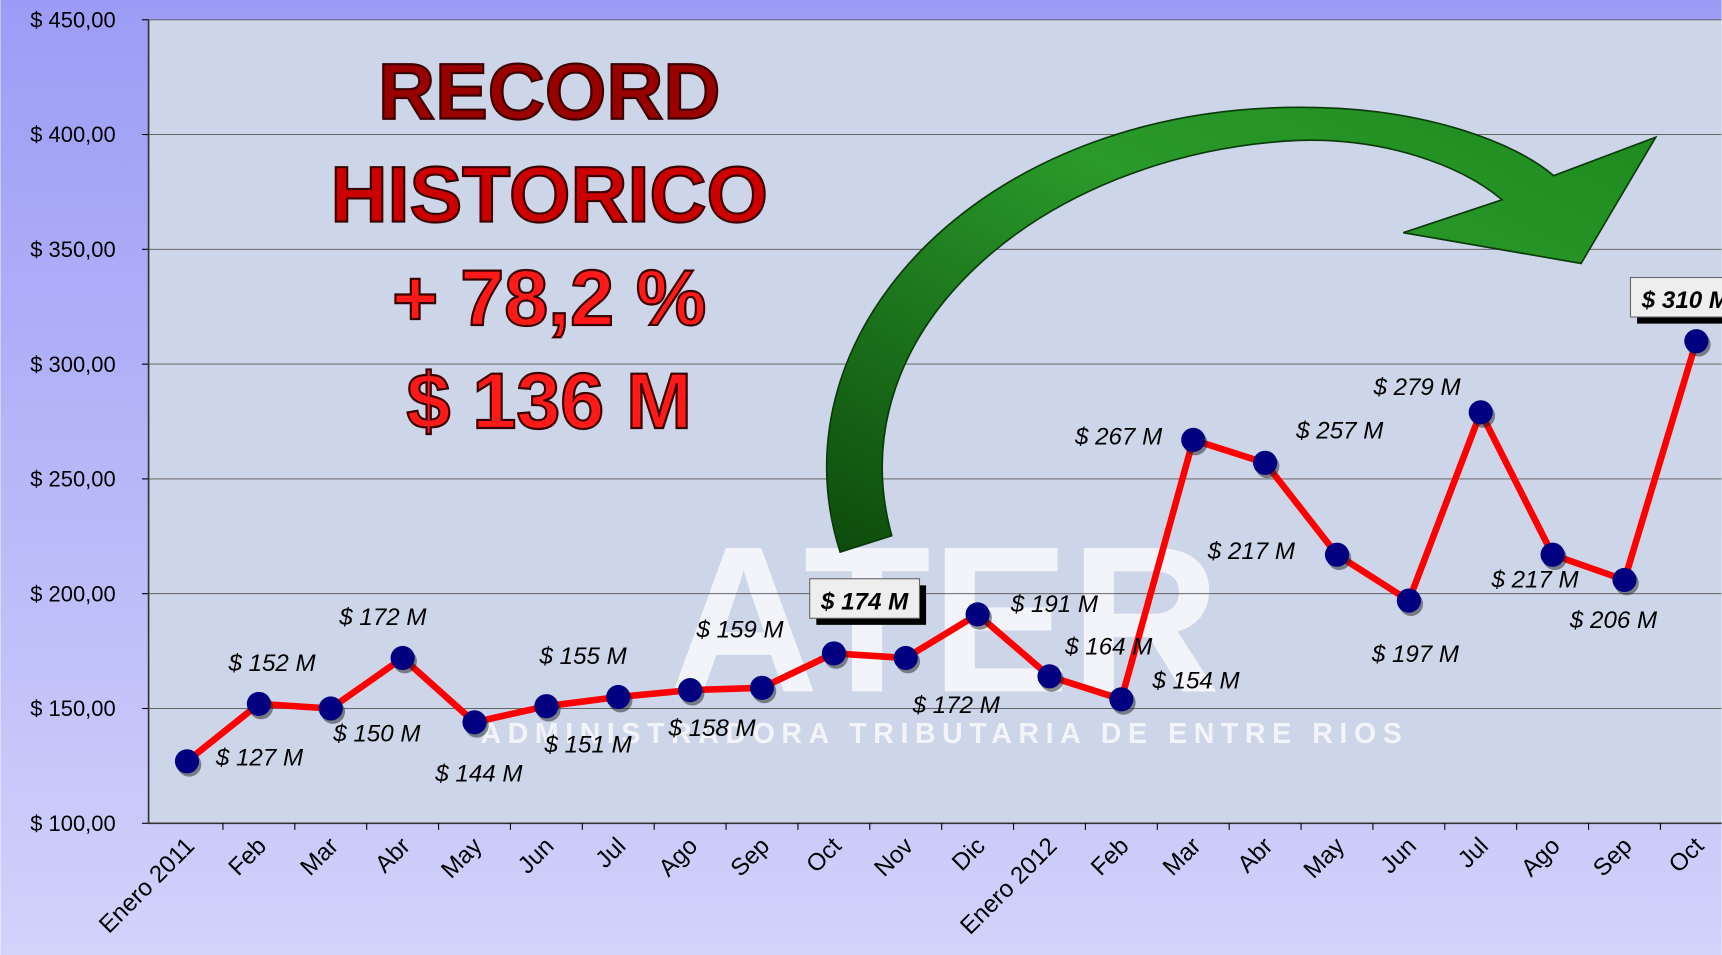 The width and height of the screenshot is (1722, 955). I want to click on y-tick-label: $ 400,00, so click(72, 134).